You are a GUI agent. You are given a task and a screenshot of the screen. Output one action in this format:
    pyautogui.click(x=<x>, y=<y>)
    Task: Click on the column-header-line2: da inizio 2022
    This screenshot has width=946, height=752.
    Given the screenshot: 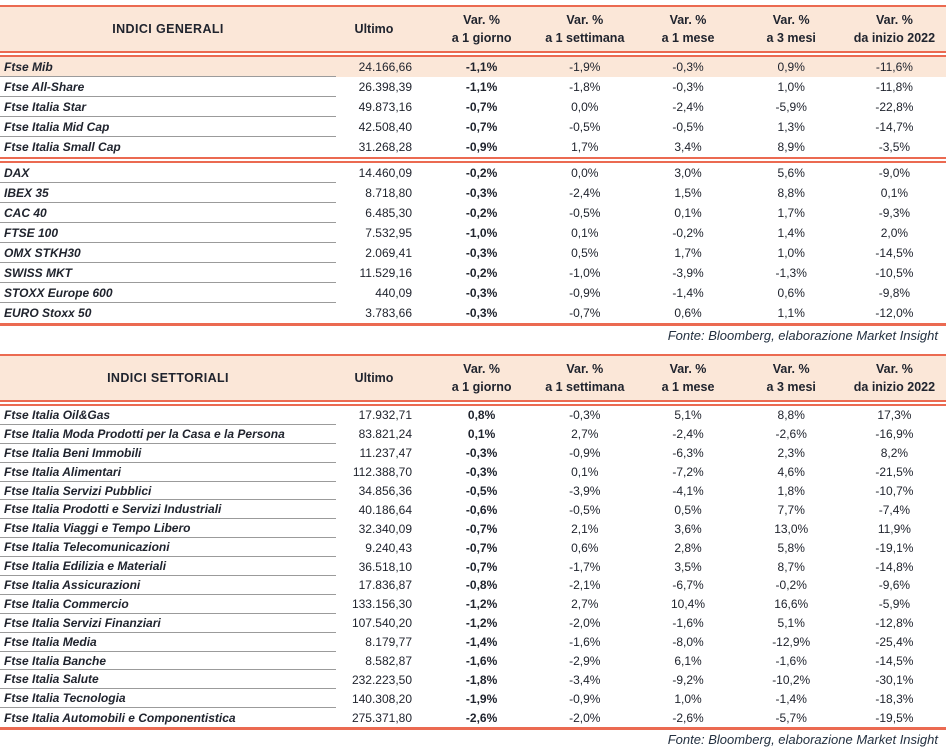 What is the action you would take?
    pyautogui.click(x=894, y=386)
    